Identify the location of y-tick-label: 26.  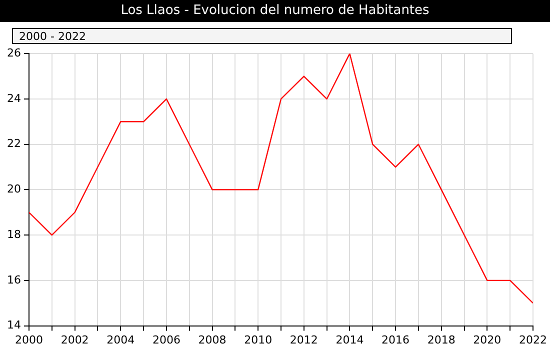
(13, 53).